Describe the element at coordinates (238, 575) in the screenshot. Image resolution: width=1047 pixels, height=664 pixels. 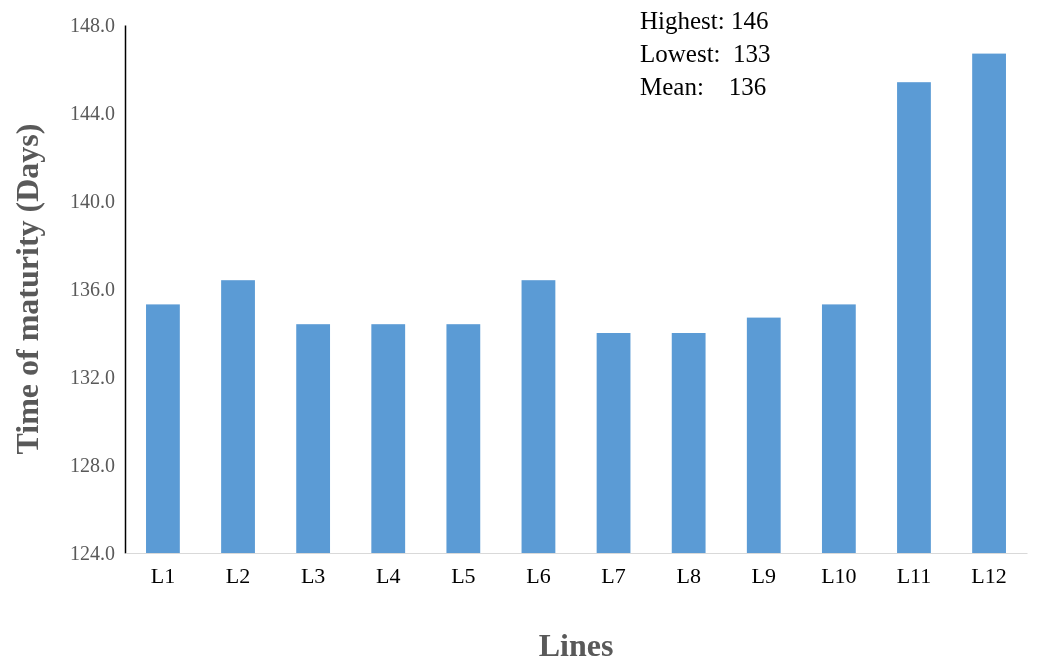
I see `x-tick-label: L2` at that location.